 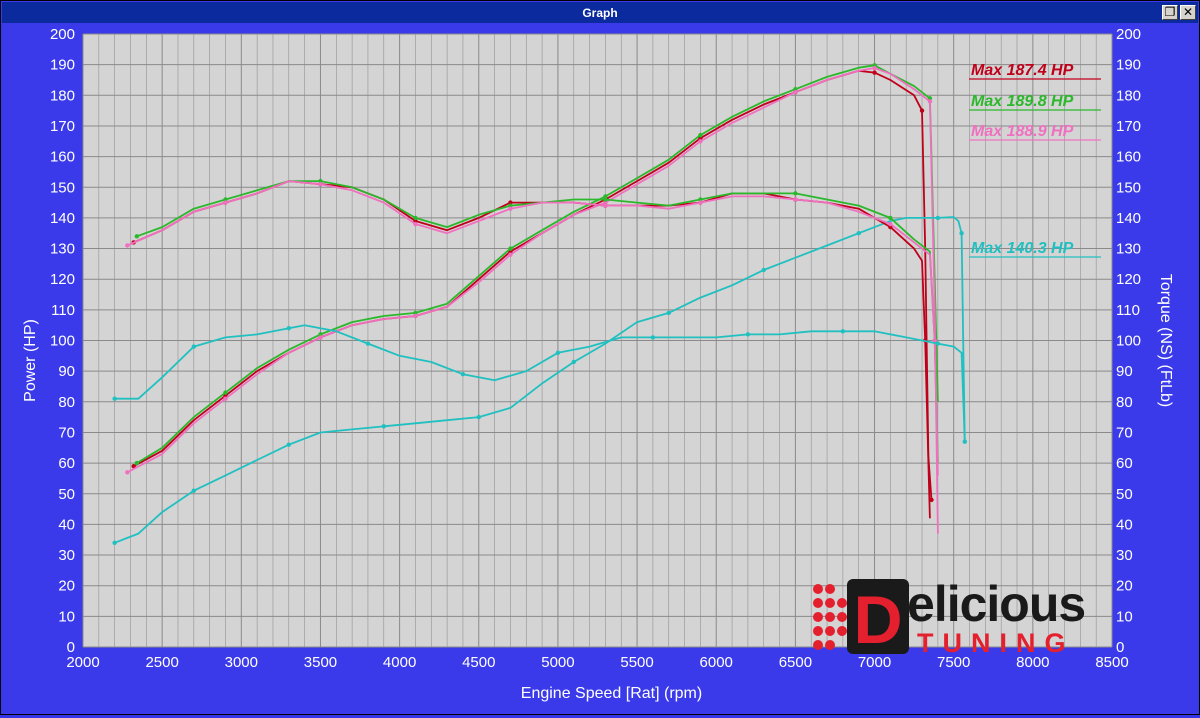 What do you see at coordinates (62, 249) in the screenshot?
I see `y-tick-label: 130` at bounding box center [62, 249].